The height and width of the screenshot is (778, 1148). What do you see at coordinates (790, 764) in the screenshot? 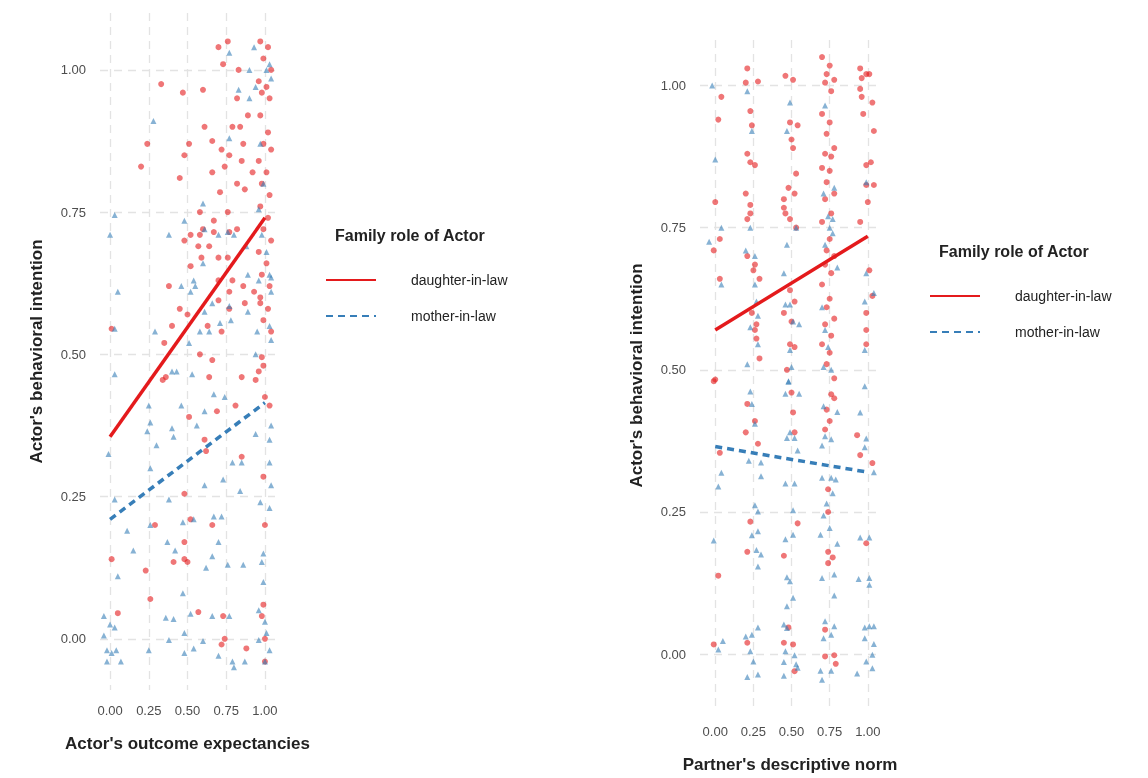
I see `x-axis-title: Partner's descriptive norm` at bounding box center [790, 764].